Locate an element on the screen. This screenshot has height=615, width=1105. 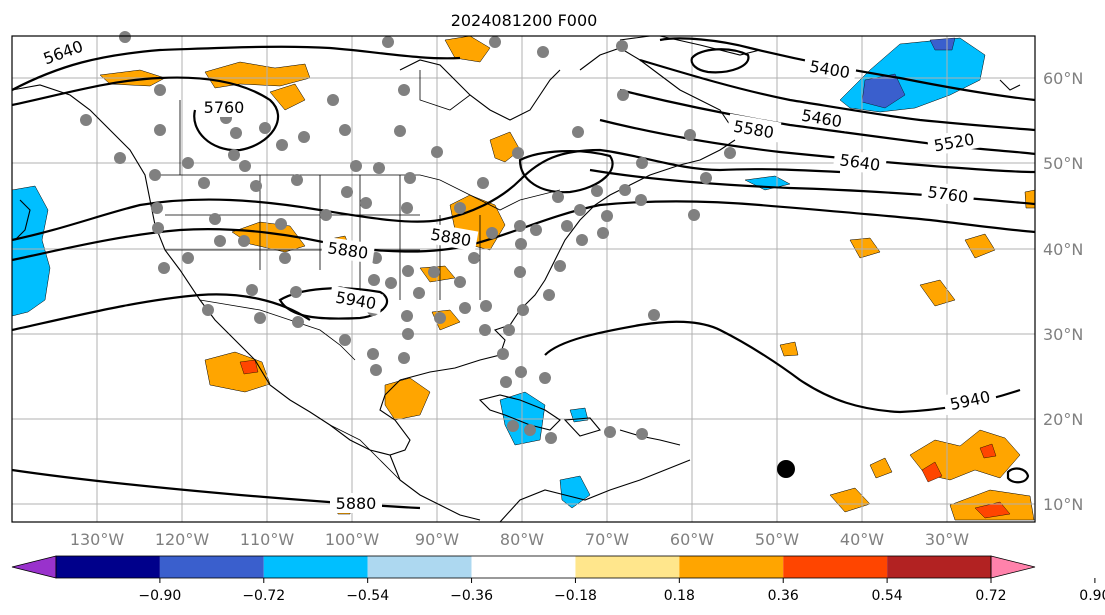
colorbar-tick-label: 0.36 is located at coordinates (783, 596).